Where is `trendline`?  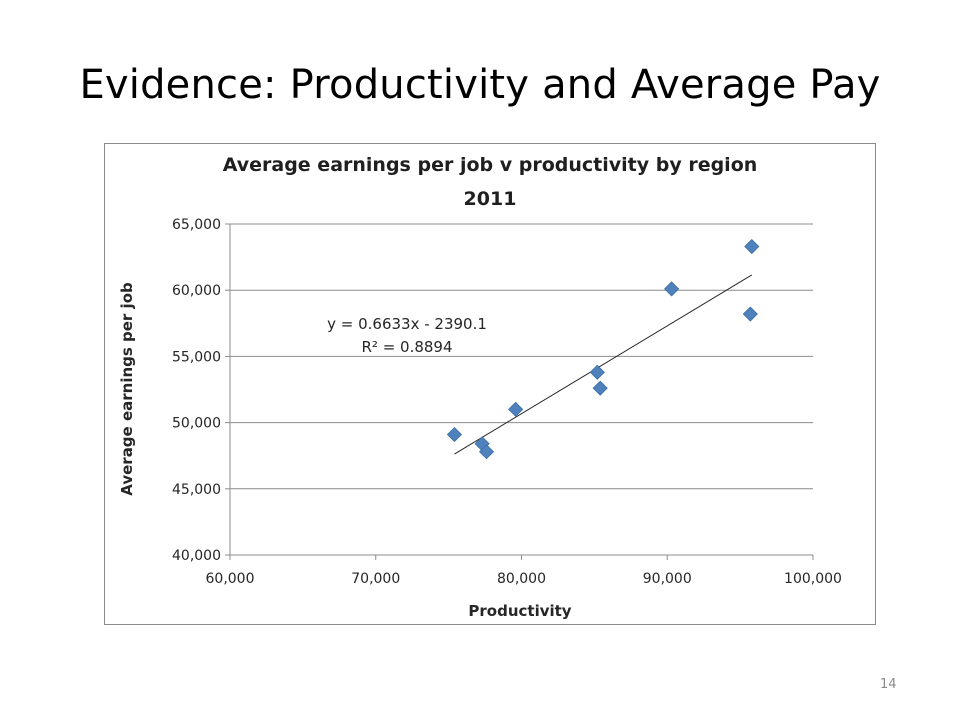
trendline is located at coordinates (603, 364).